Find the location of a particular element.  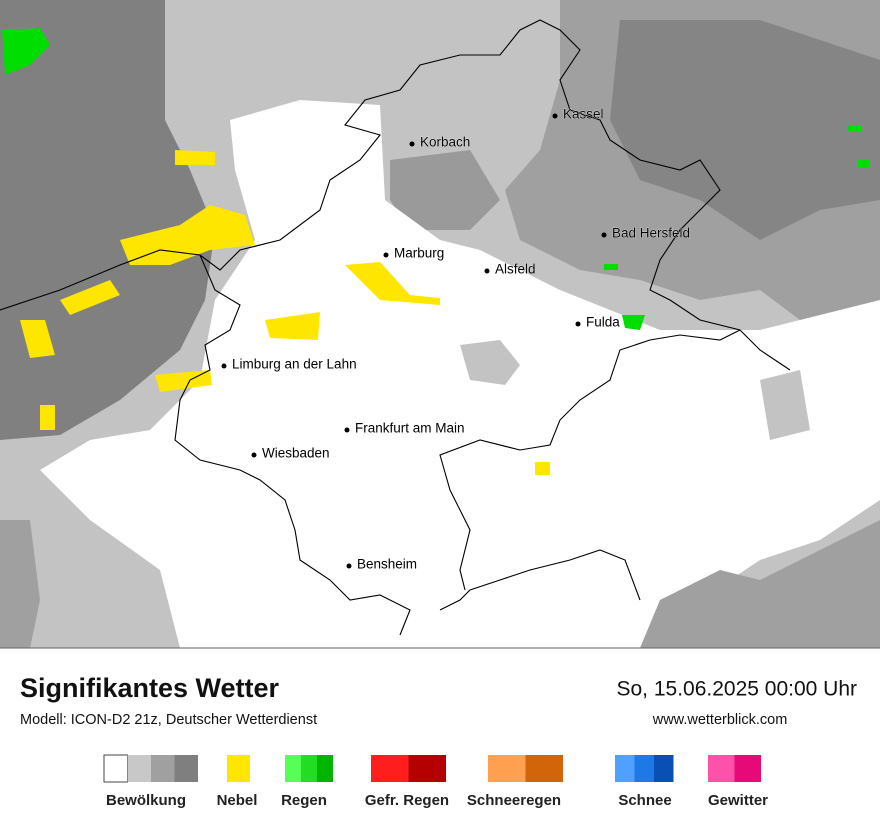

legend-label: Bewölkung is located at coordinates (146, 800).